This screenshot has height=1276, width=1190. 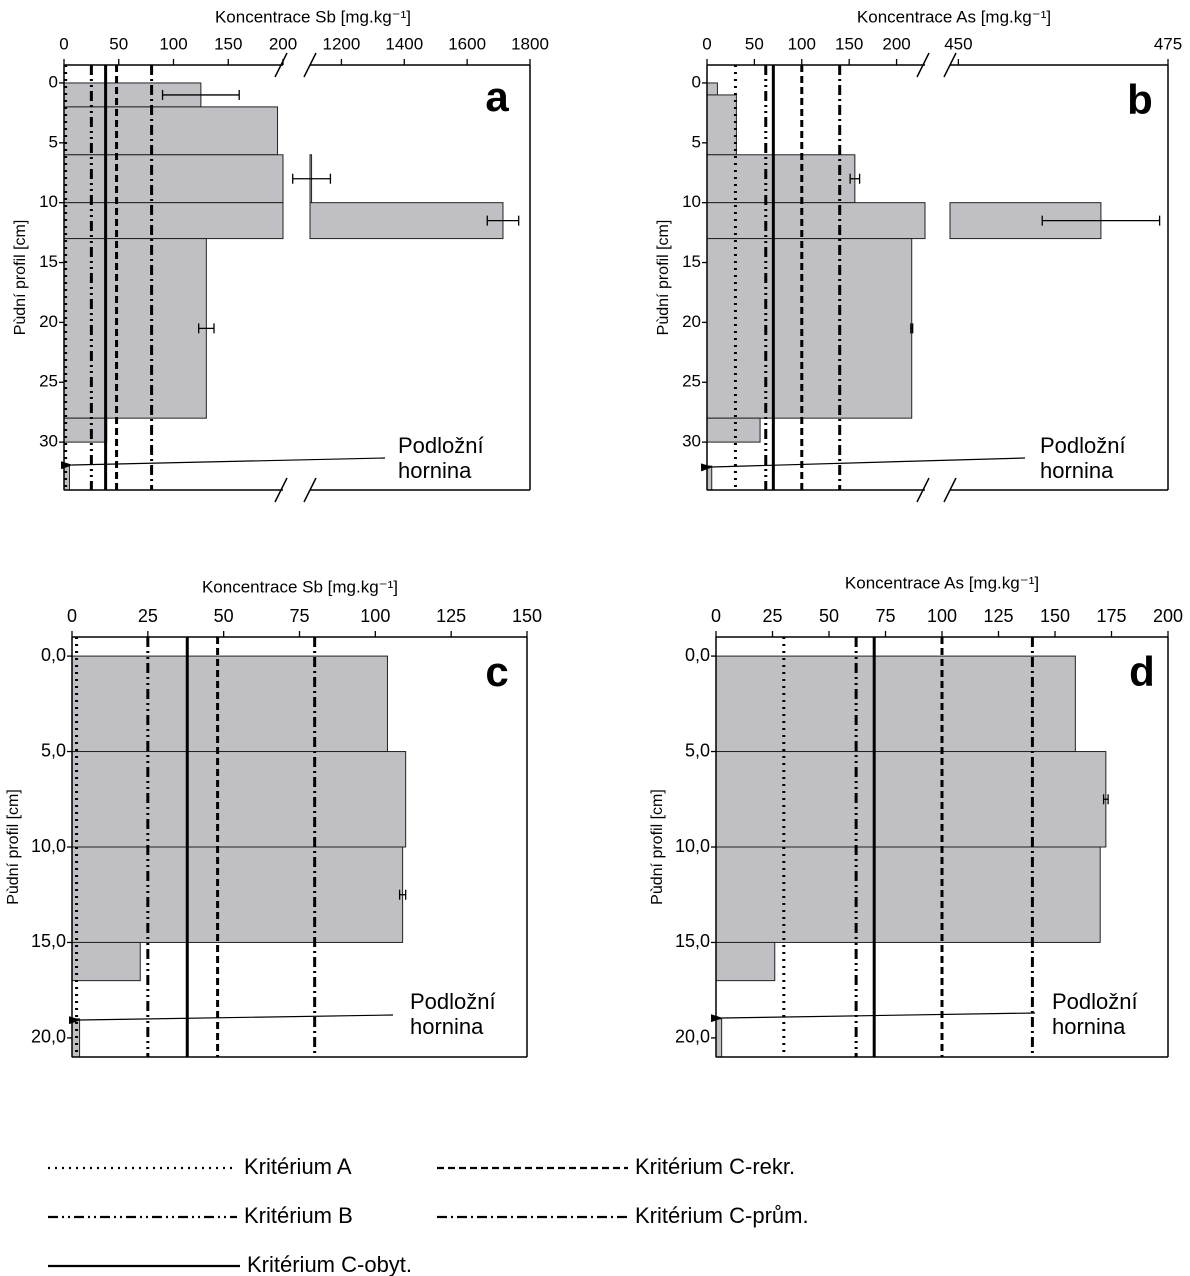 I want to click on y-tick-label: 5,0, so click(x=697, y=750).